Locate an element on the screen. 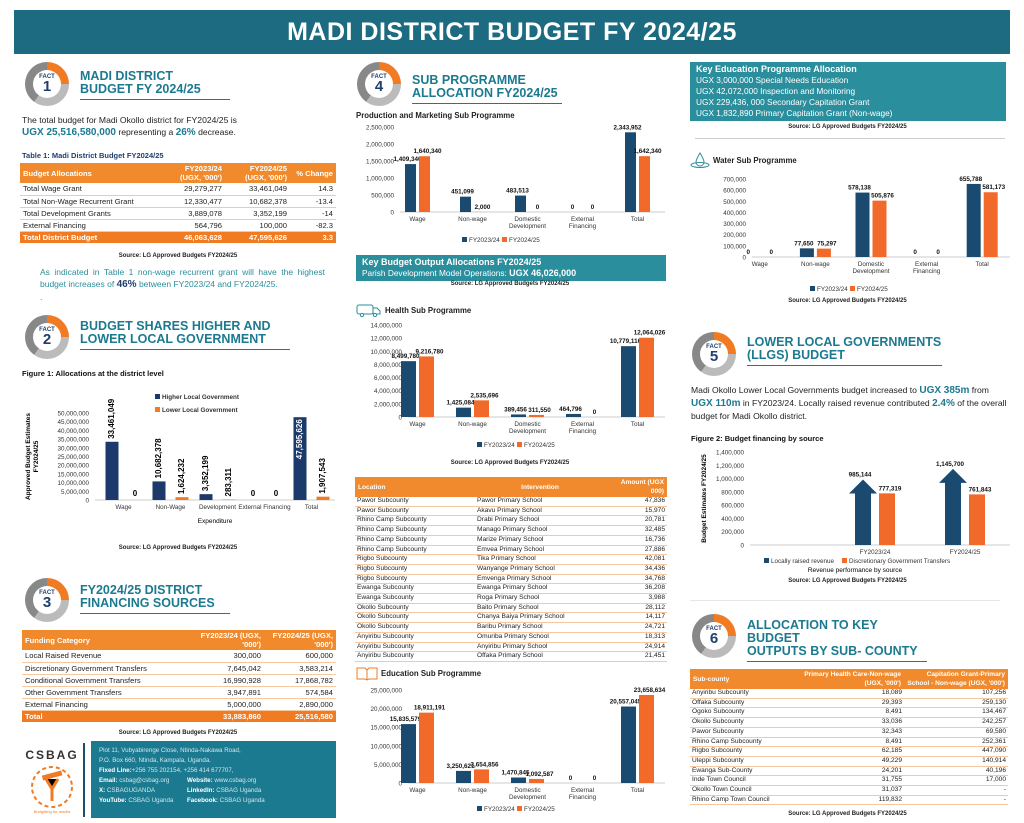 The image size is (1024, 823). table-cell: - is located at coordinates (956, 800).